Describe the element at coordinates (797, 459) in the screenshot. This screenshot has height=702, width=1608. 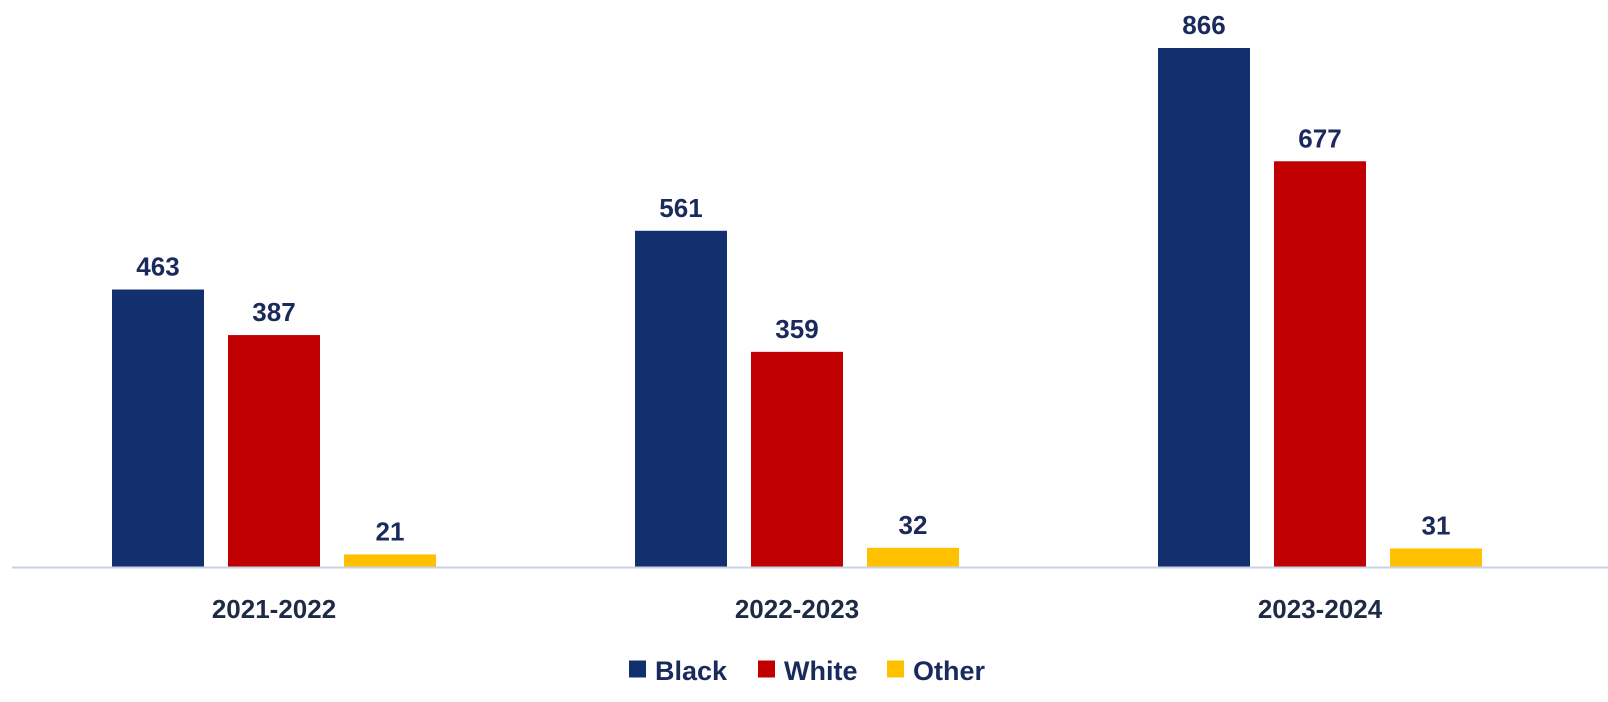
I see `bar-white-2022-2023` at that location.